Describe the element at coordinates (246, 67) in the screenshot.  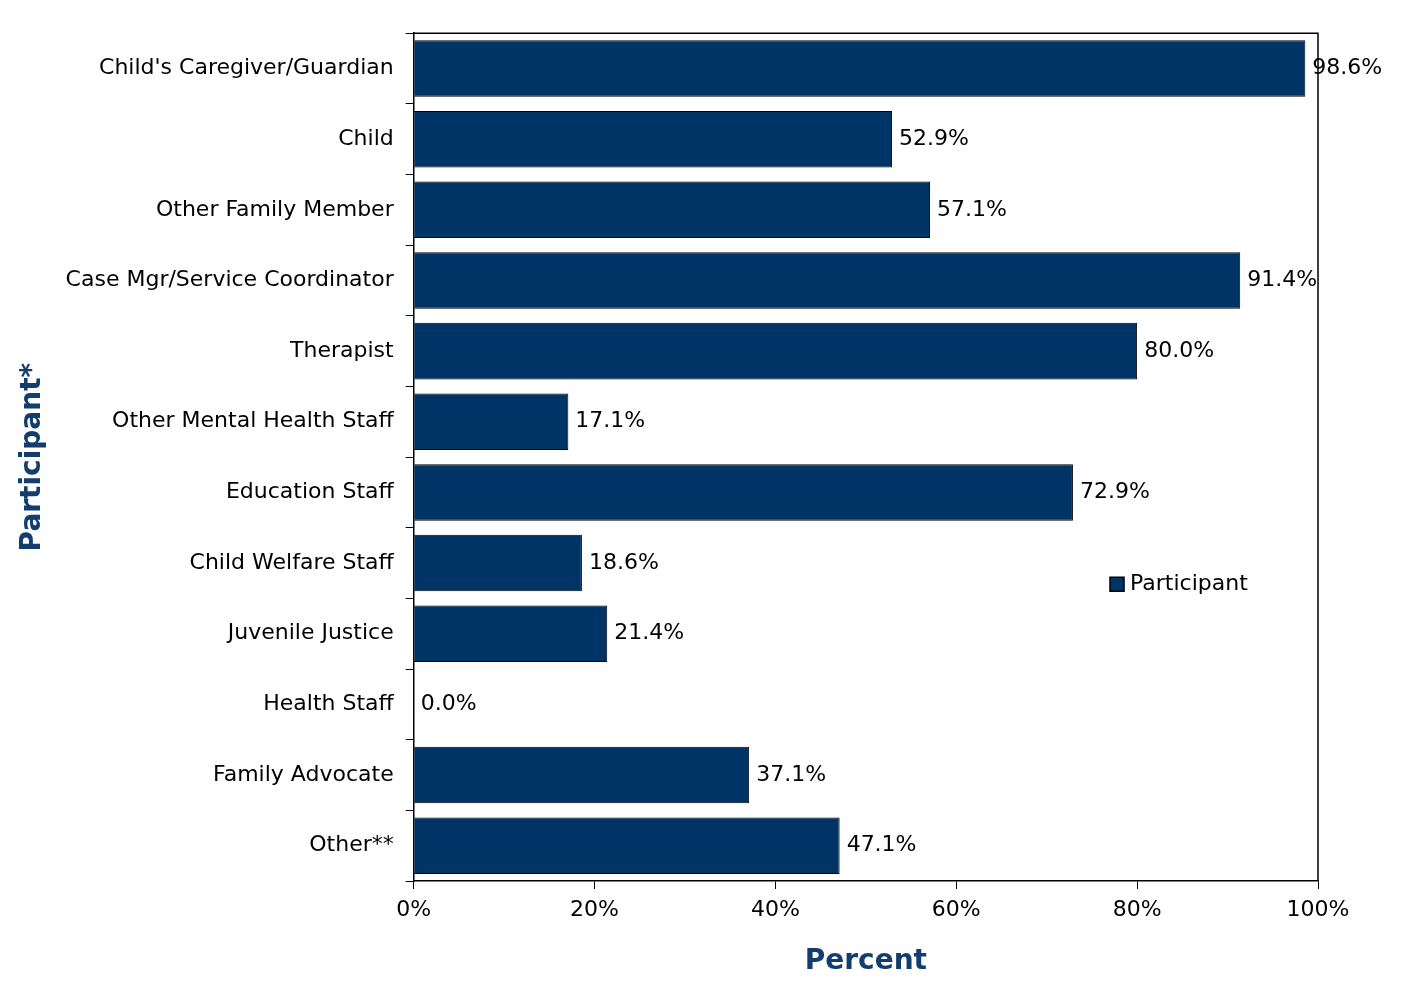
I see `y-tick-label: Child's Caregiver/Guardian` at that location.